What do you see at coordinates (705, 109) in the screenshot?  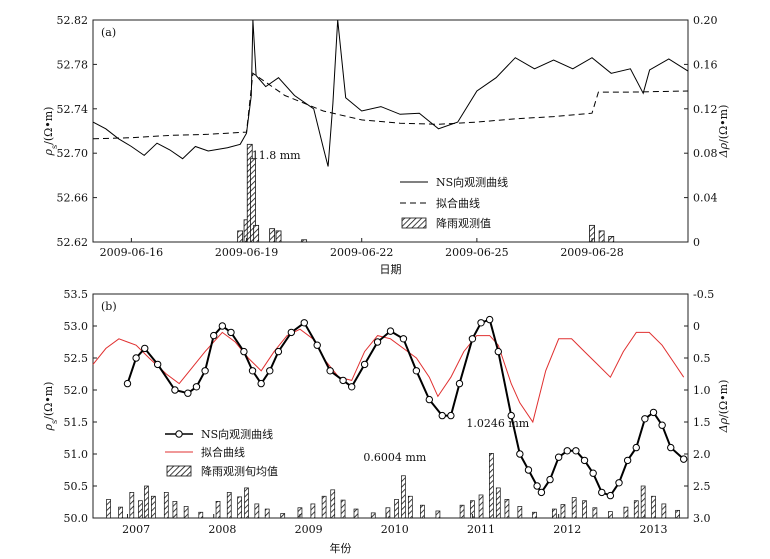 I see `y-tick-label-right: 0.12` at bounding box center [705, 109].